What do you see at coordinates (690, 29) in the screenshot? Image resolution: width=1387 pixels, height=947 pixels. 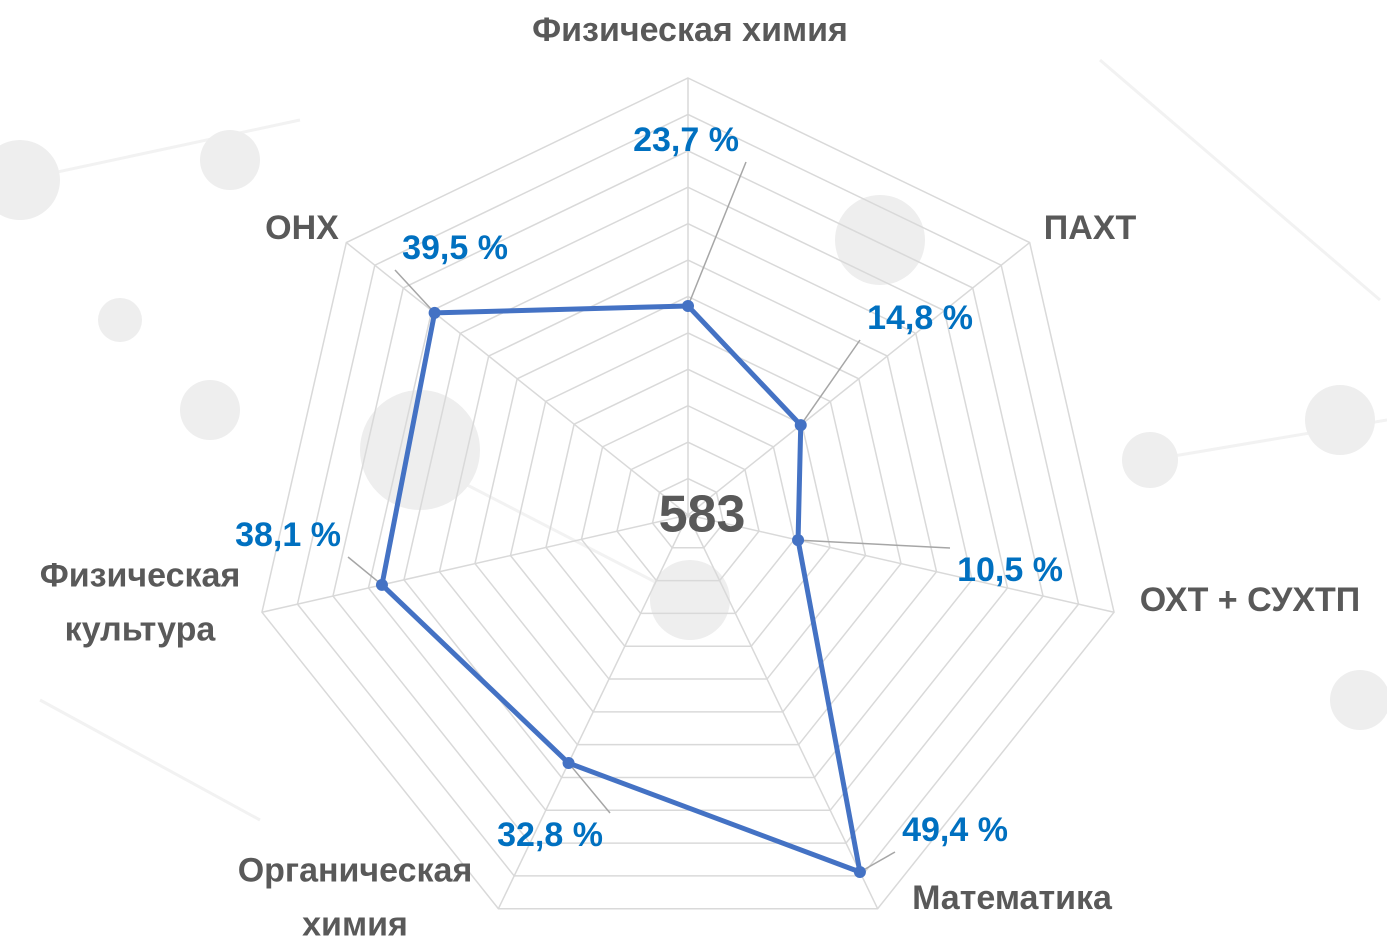 I see `category-label: Физическая химия` at bounding box center [690, 29].